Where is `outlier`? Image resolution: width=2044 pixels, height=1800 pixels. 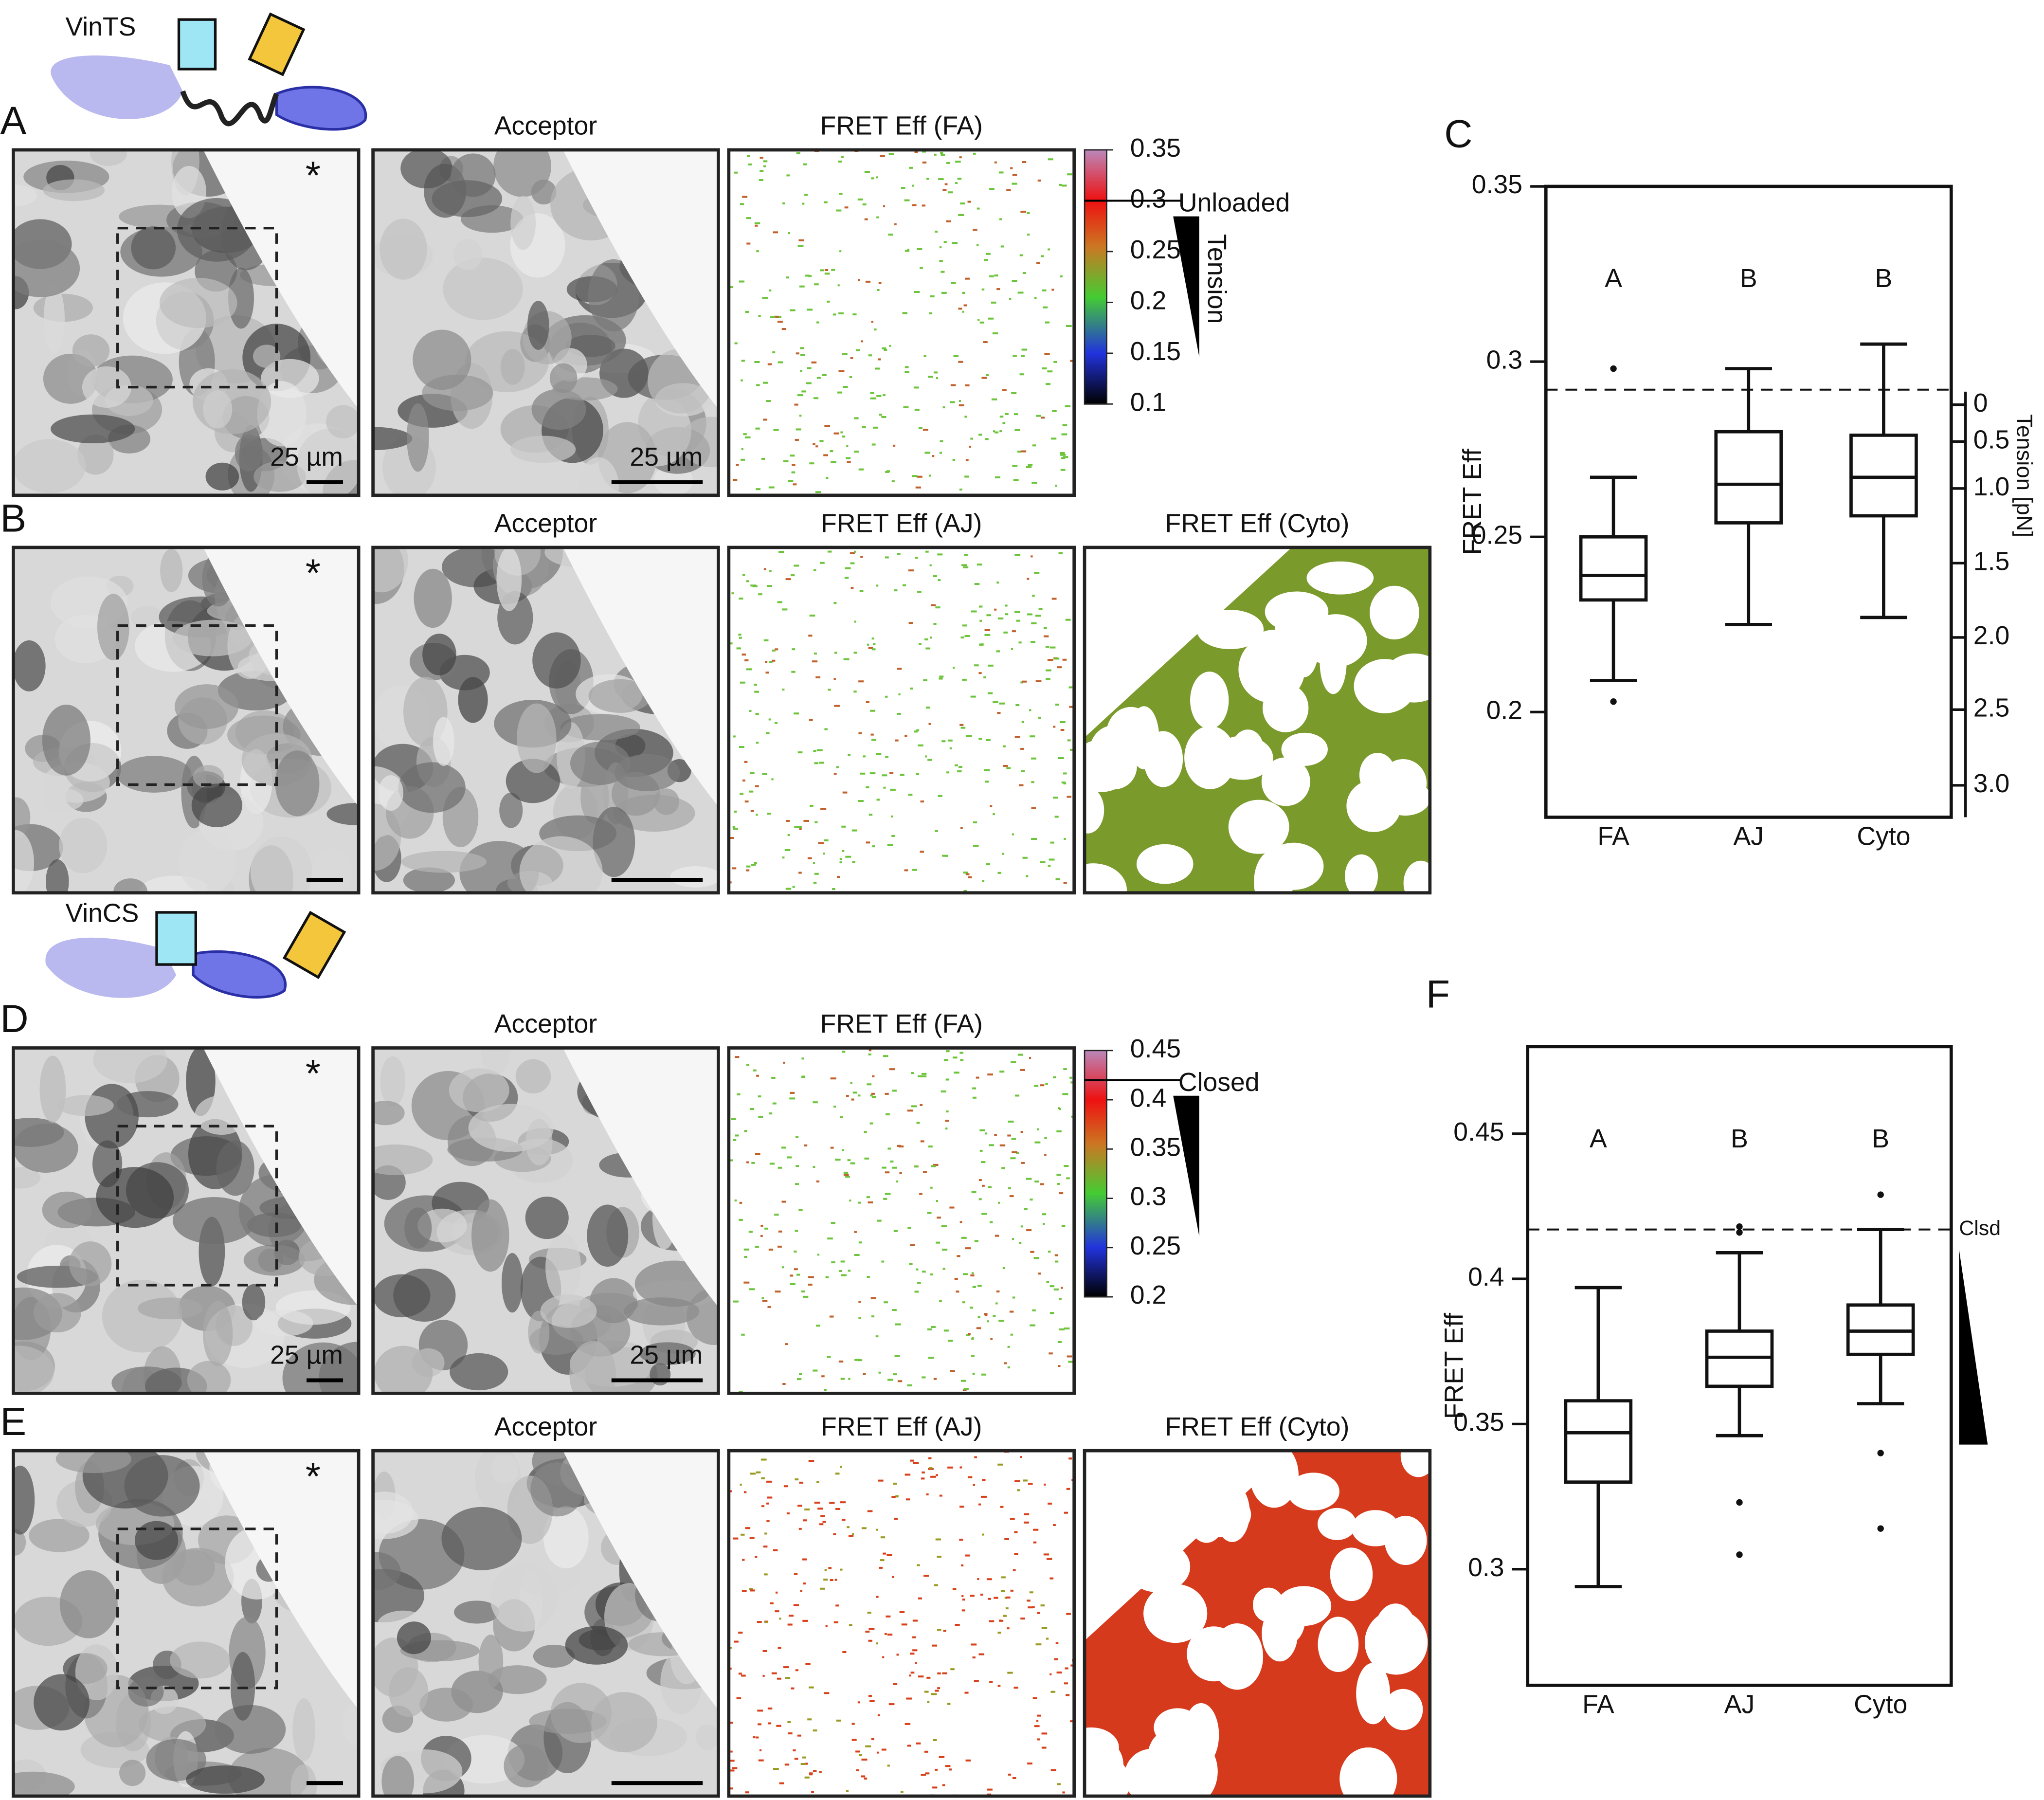 outlier is located at coordinates (1740, 1226).